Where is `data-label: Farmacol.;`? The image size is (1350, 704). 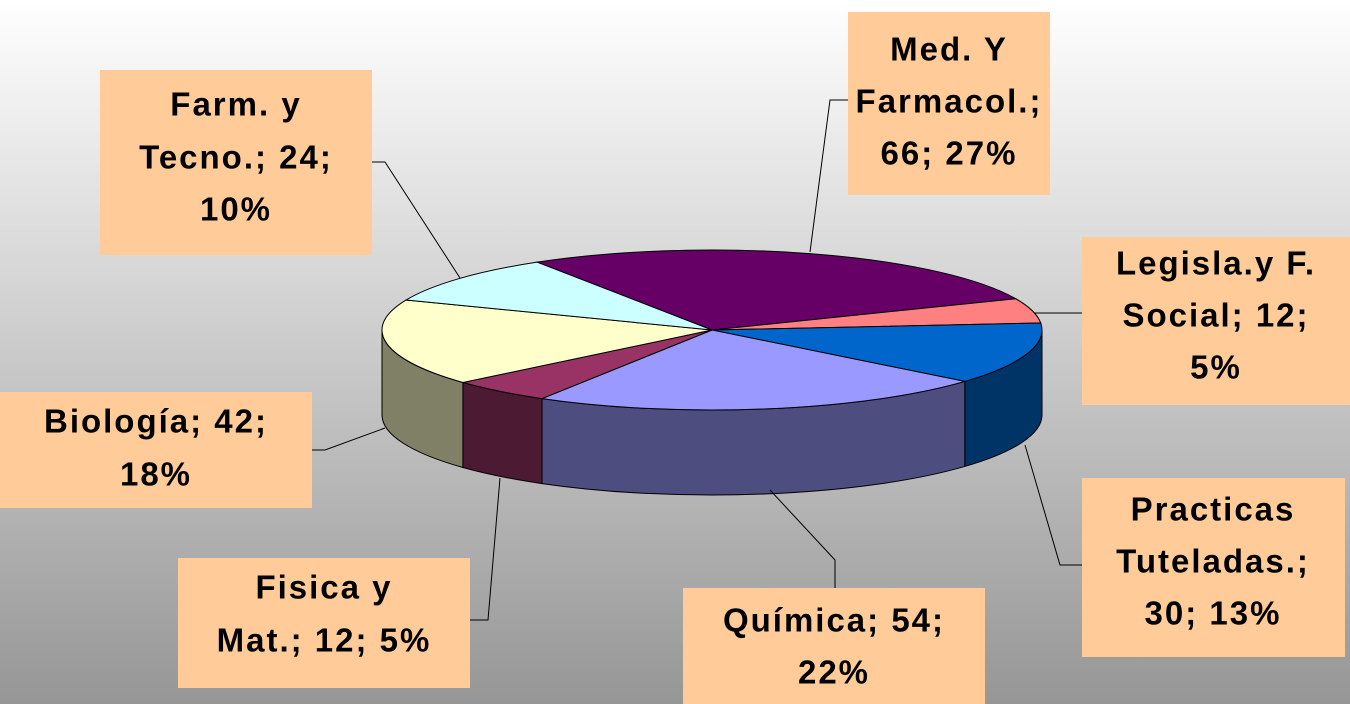 data-label: Farmacol.; is located at coordinates (949, 101).